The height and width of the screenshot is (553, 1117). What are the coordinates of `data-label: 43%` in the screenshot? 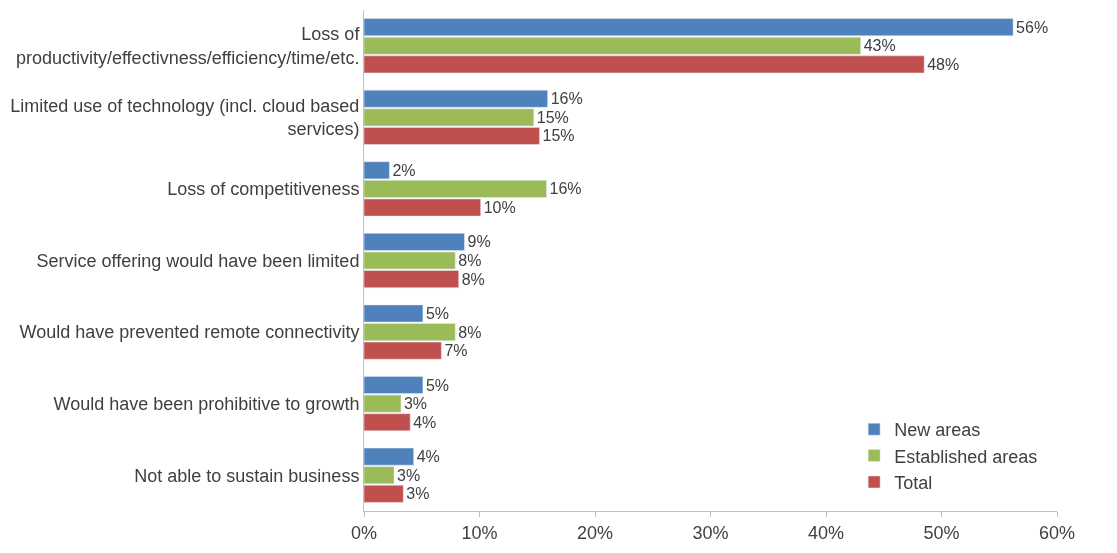 It's located at (879, 46).